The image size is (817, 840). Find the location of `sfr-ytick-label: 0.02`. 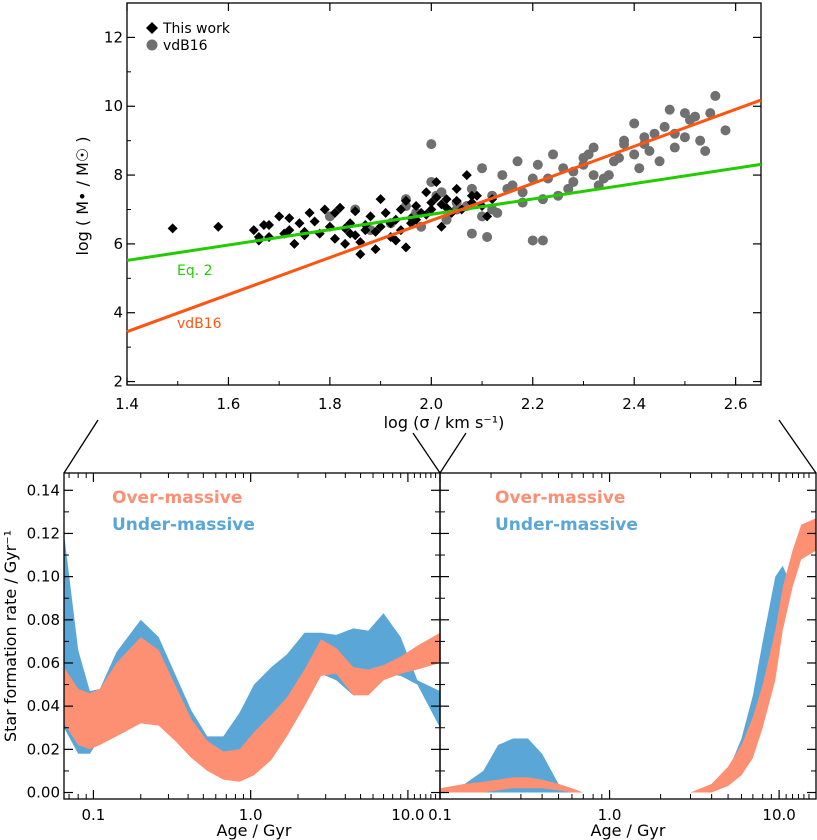

sfr-ytick-label: 0.02 is located at coordinates (43, 749).